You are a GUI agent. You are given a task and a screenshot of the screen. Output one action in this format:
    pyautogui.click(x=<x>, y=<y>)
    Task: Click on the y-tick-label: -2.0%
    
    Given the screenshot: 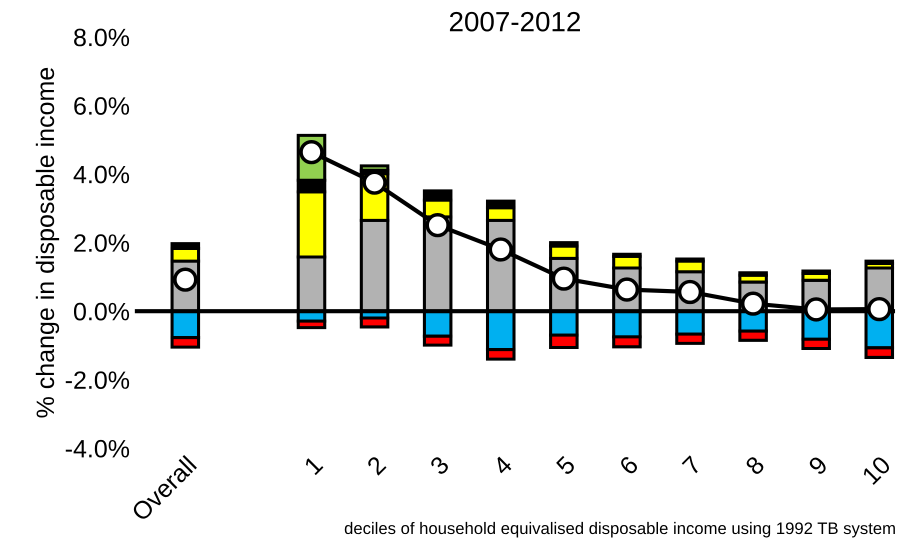 What is the action you would take?
    pyautogui.click(x=98, y=380)
    